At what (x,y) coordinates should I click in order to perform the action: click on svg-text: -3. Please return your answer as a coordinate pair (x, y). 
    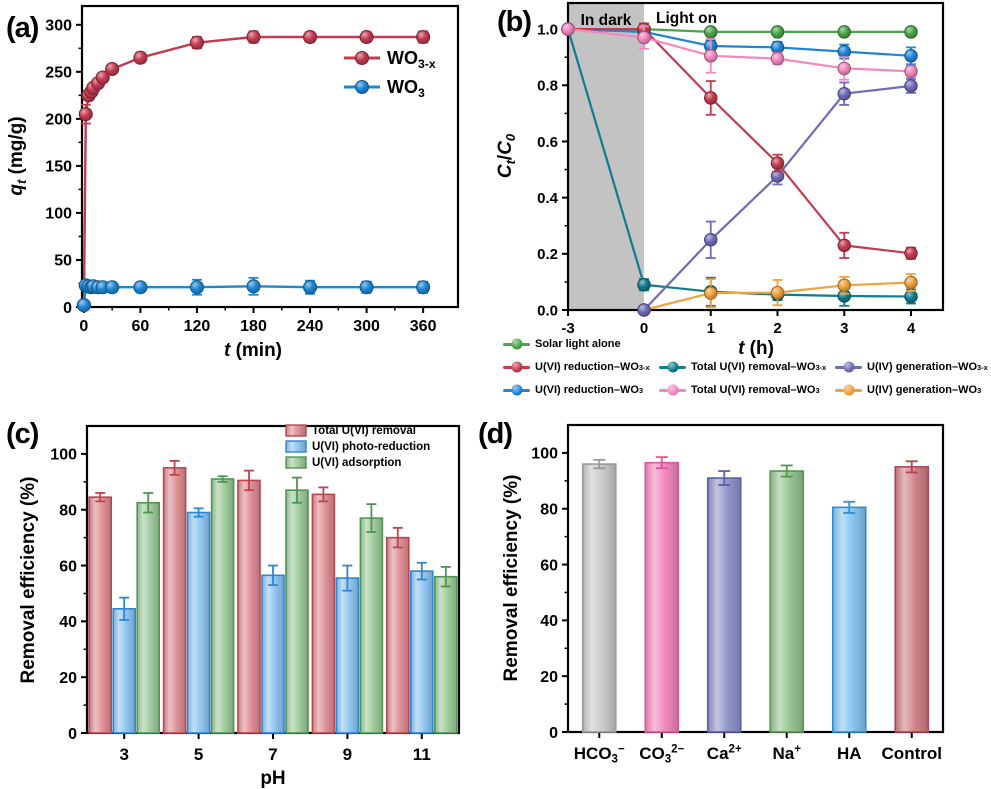
    Looking at the image, I should click on (567, 328).